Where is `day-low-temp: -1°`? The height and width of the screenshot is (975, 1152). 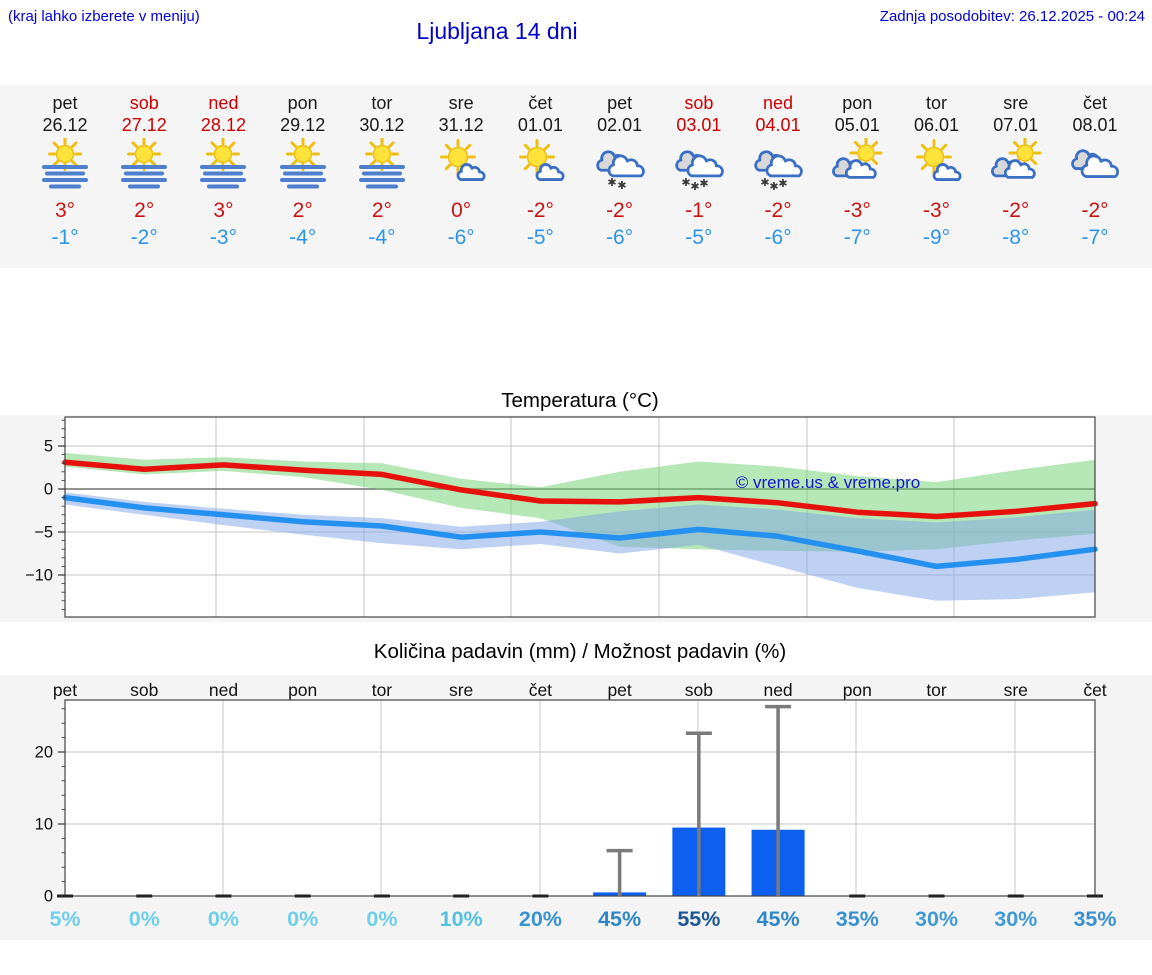
day-low-temp: -1° is located at coordinates (65, 237).